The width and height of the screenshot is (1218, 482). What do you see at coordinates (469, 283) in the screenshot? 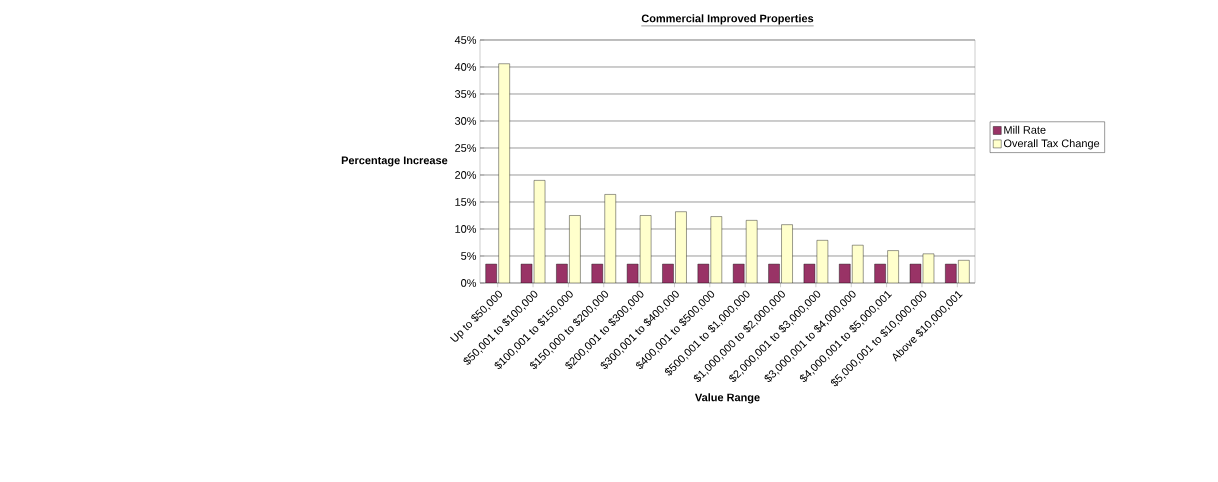
I see `y-tick-label: 0%` at bounding box center [469, 283].